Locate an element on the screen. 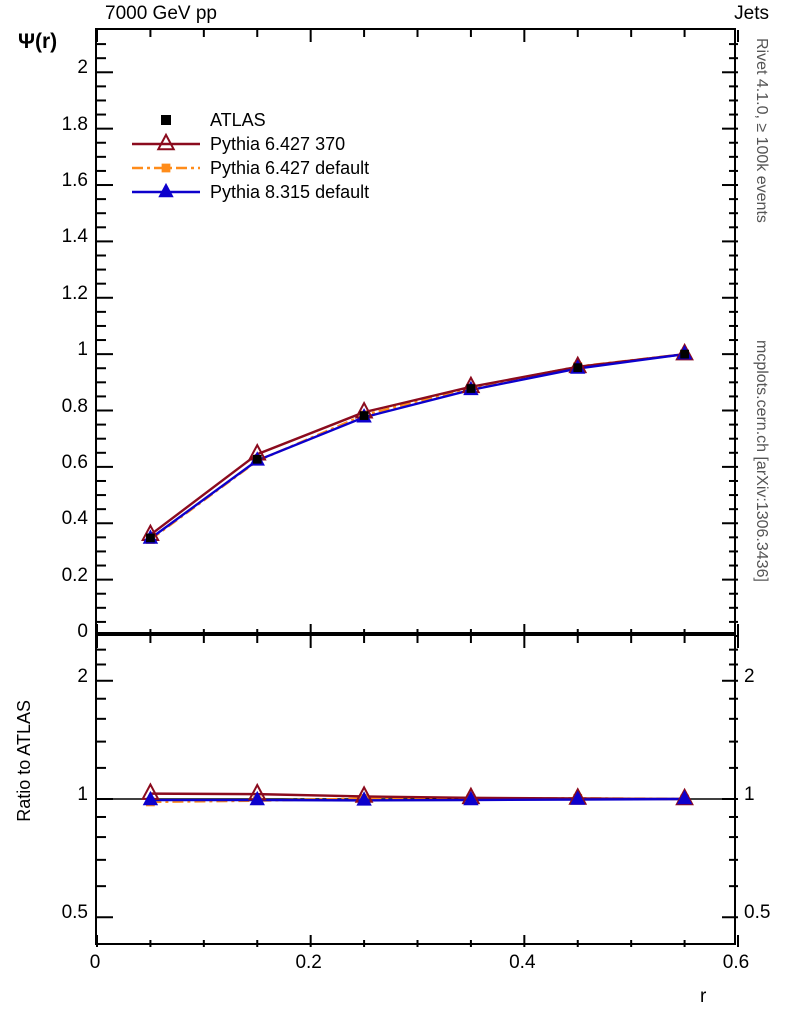 Image resolution: width=786 pixels, height=1024 pixels. ratio-y-tick-right-2: 2 is located at coordinates (749, 676).